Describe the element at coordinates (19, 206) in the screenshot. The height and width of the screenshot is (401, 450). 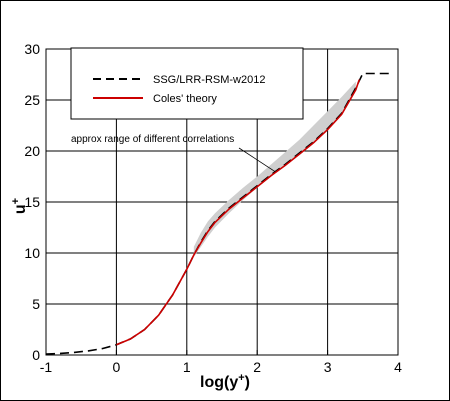
I see `y-axis-title: u+` at that location.